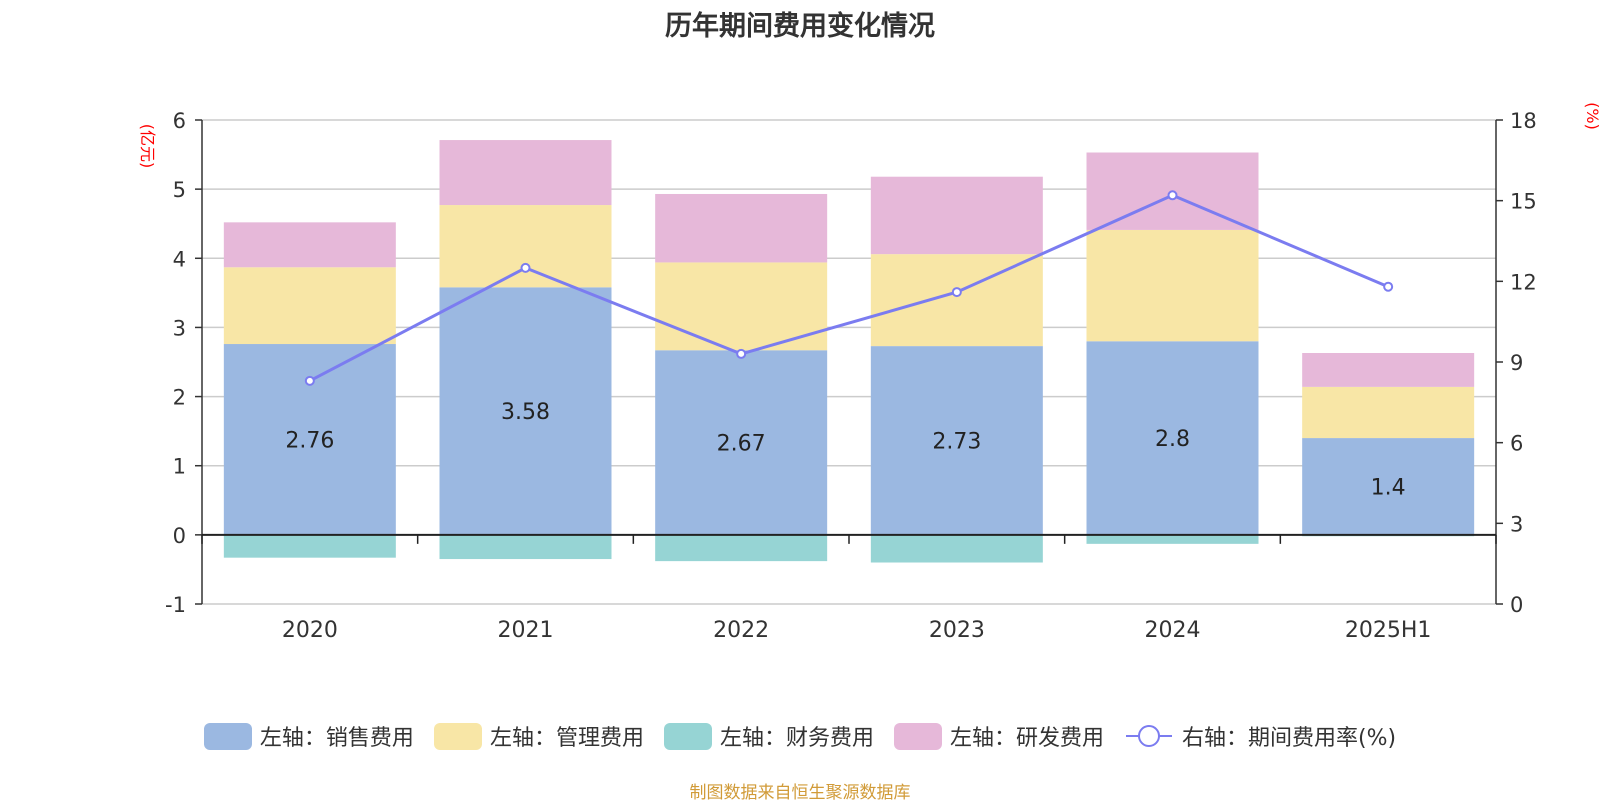  Describe the element at coordinates (1523, 282) in the screenshot. I see `right-tick-label: 12` at that location.